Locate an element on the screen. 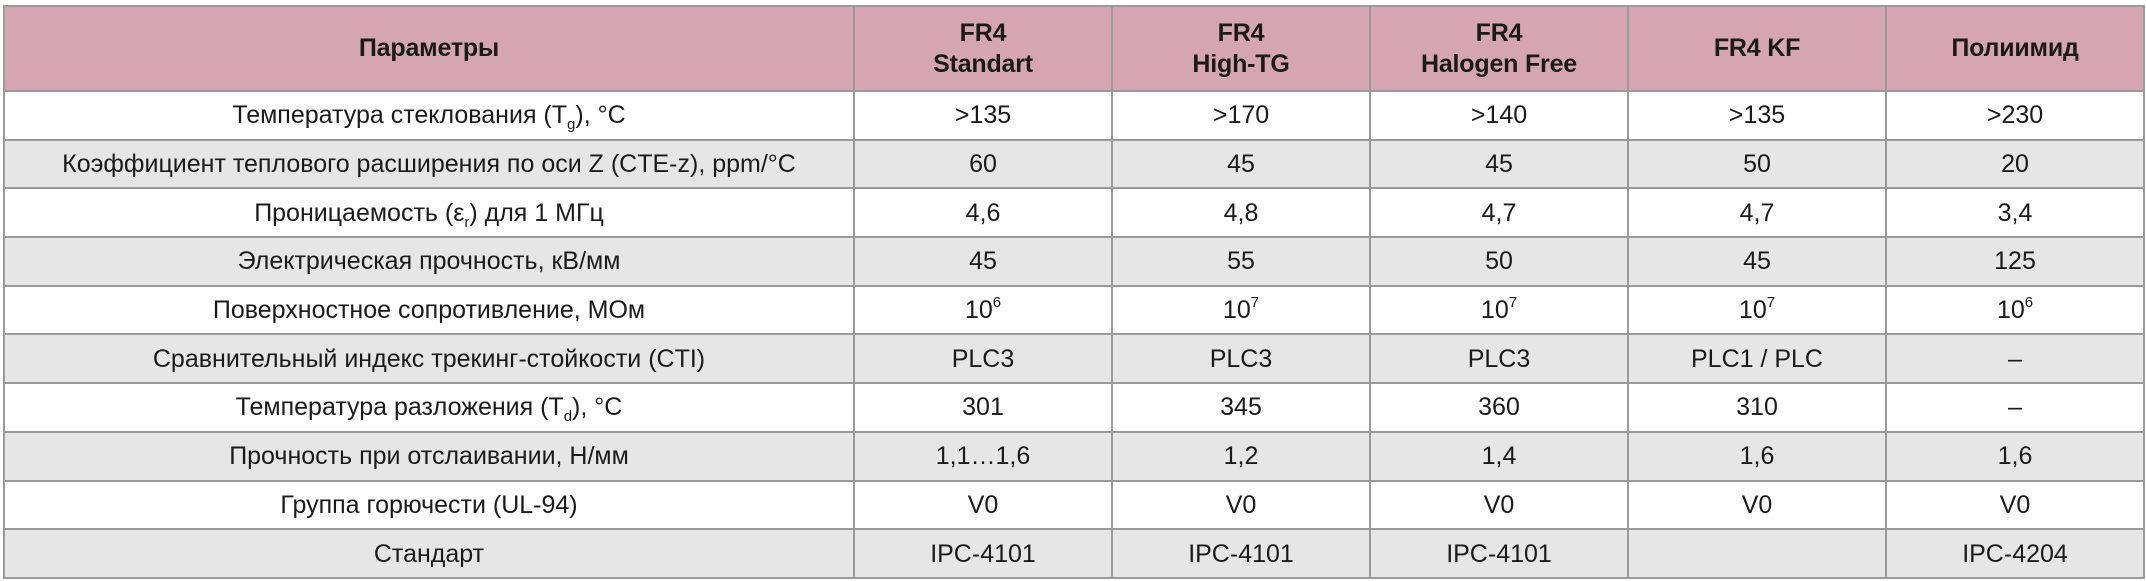  header-line-1: FR4 KF is located at coordinates (1757, 48).